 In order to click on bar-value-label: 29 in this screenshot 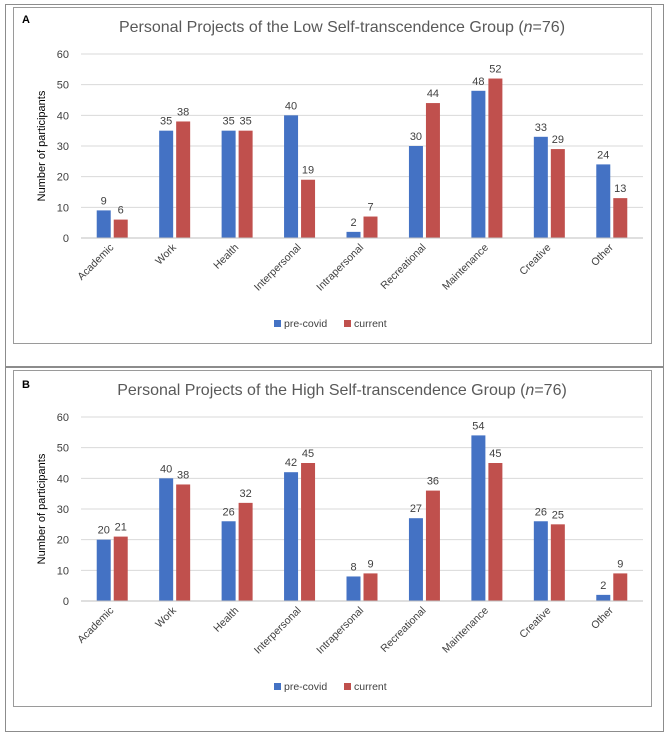, I will do `click(558, 140)`.